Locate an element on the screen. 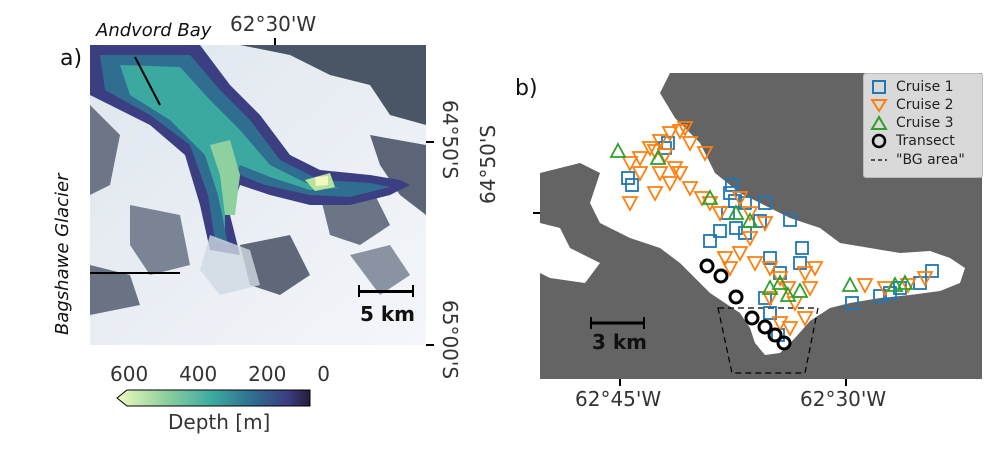 The image size is (1000, 450). colorbar-tick-600: 600 is located at coordinates (129, 374).